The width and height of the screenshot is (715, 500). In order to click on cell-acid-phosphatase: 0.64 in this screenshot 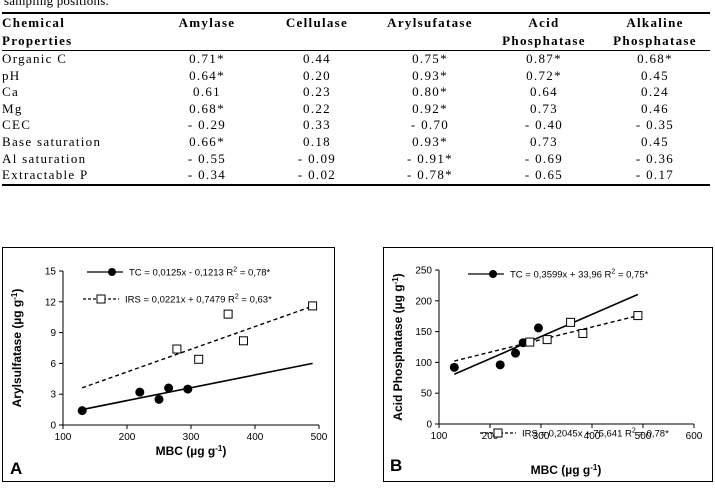, I will do `click(544, 92)`.